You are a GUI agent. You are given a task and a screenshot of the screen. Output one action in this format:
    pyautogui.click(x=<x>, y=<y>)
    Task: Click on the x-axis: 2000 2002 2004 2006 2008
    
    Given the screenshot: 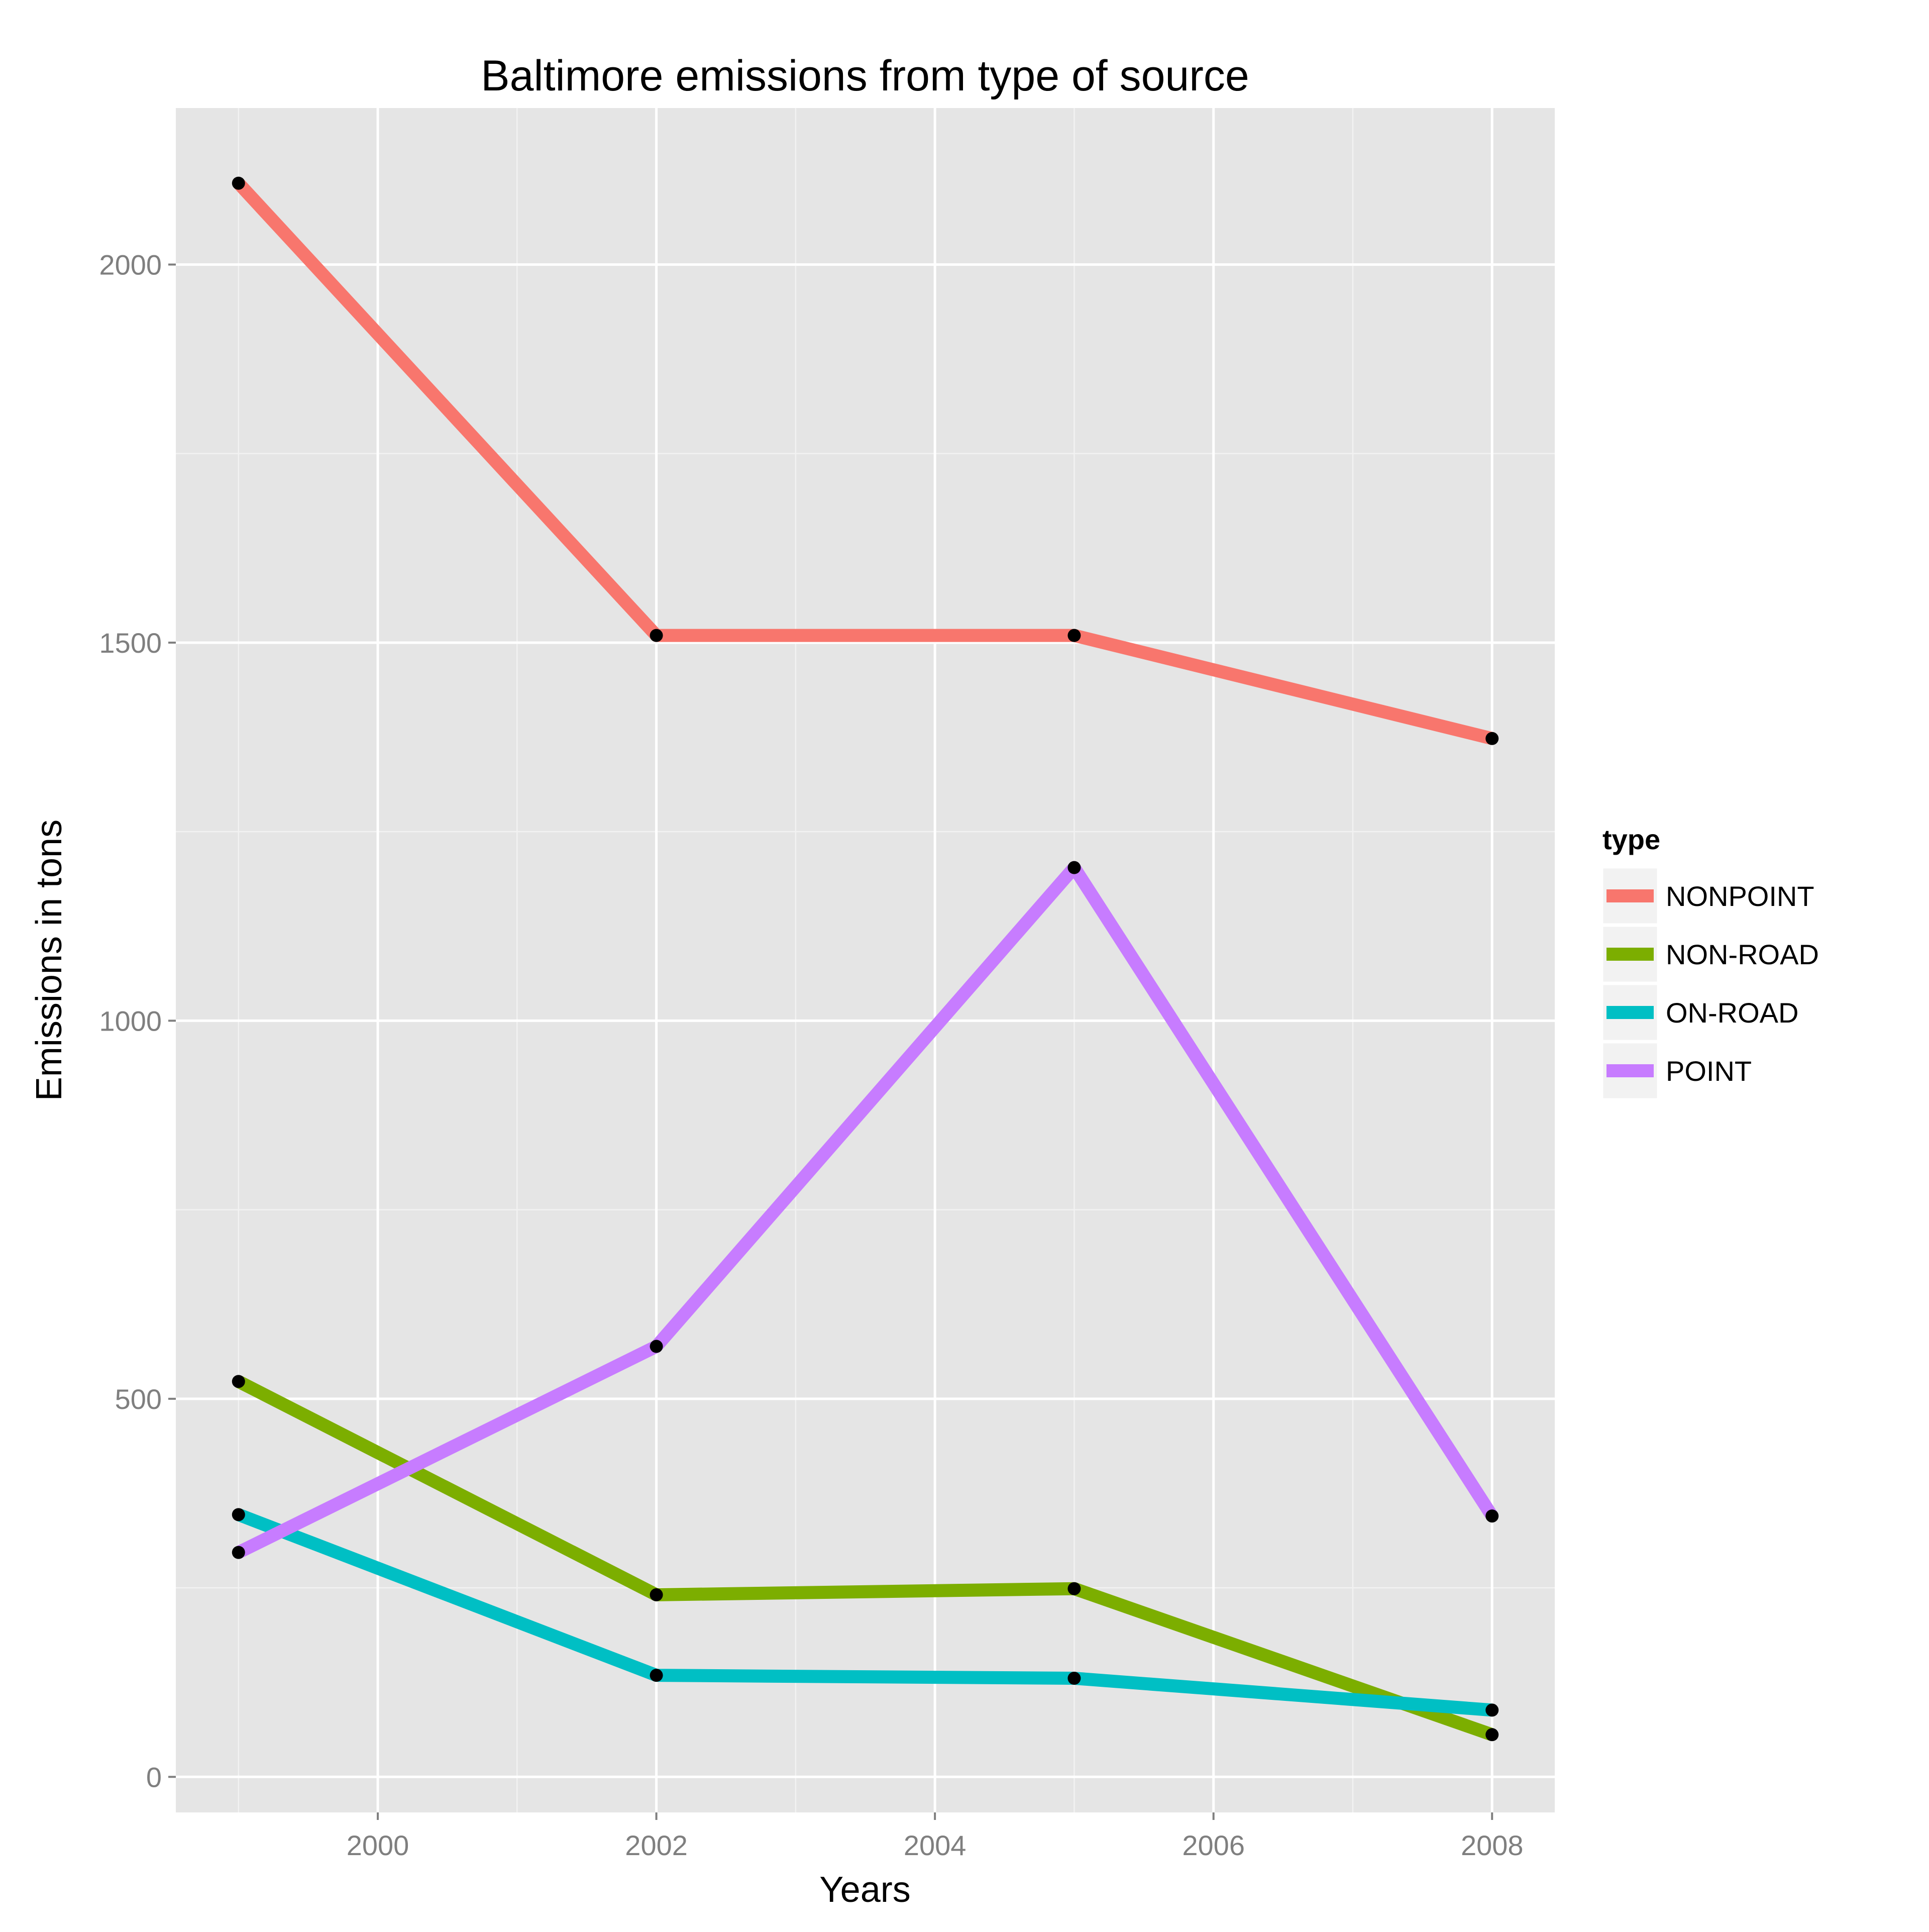 What is the action you would take?
    pyautogui.click(x=935, y=1836)
    